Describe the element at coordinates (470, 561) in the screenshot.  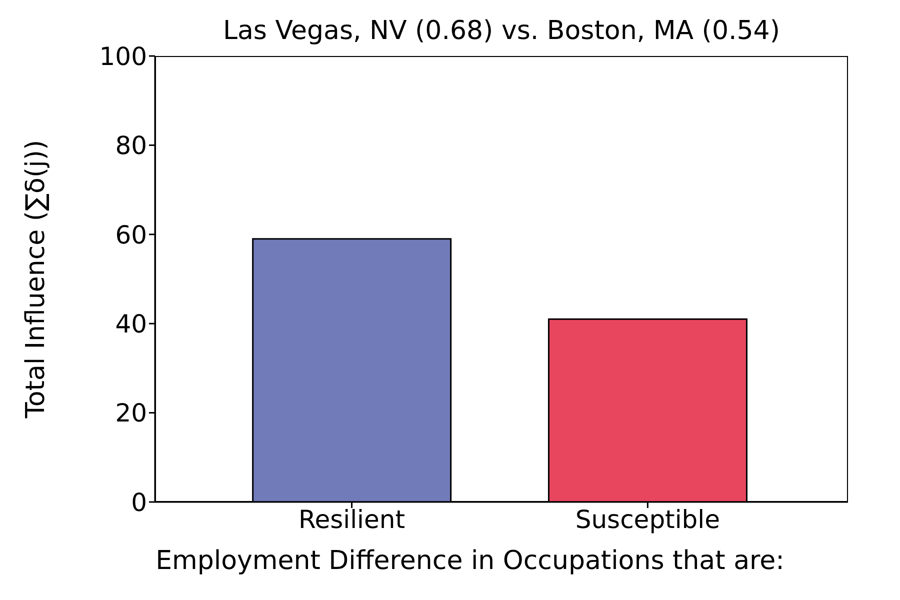
I see `x-axis-title: Employment Difference in Occupations that are:` at that location.